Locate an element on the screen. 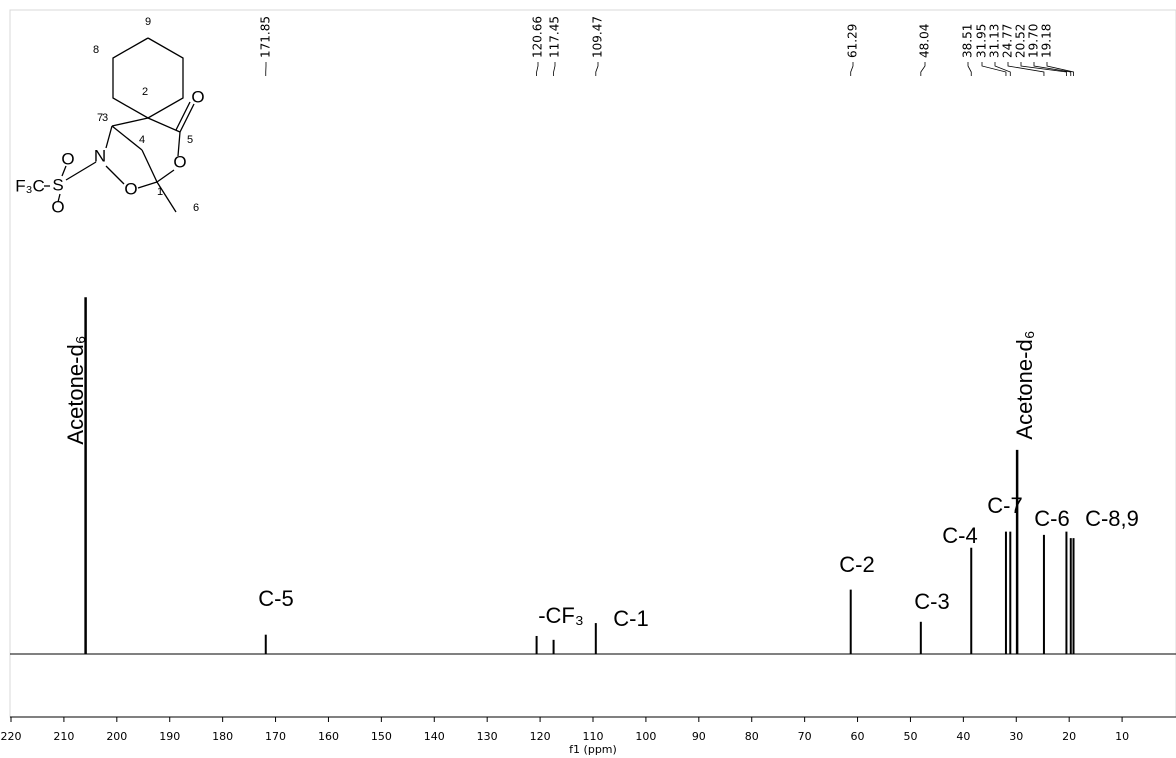  peak-assignment: C-5 is located at coordinates (275, 598).